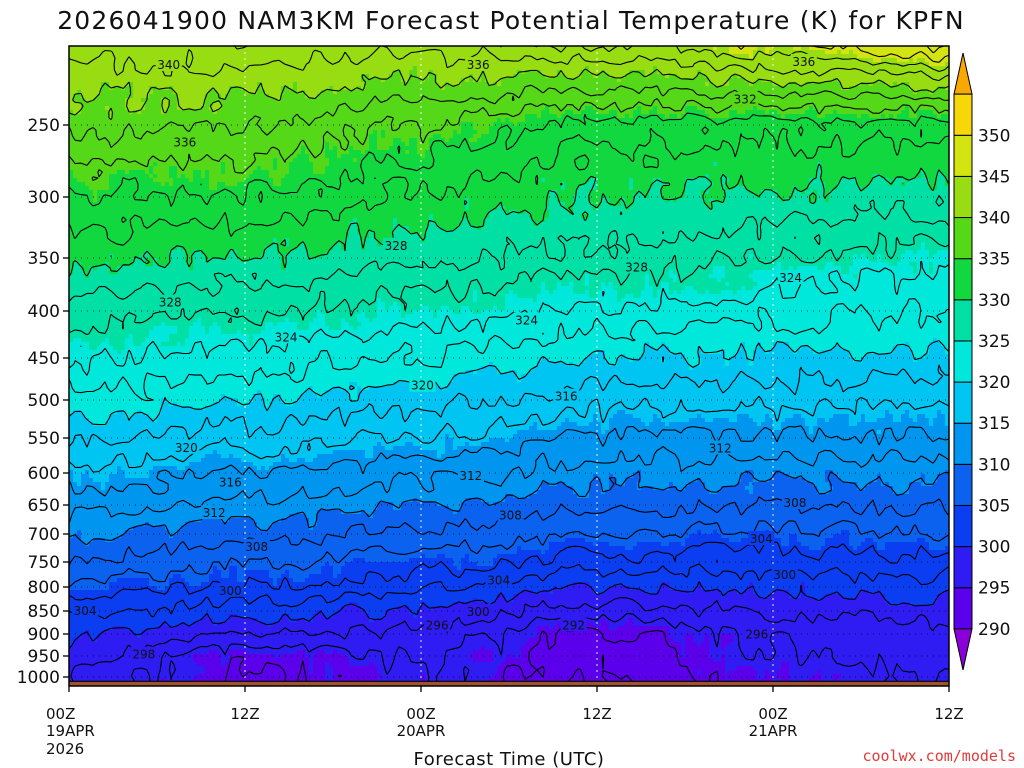 Image resolution: width=1024 pixels, height=768 pixels. I want to click on colorbar-label: 320, so click(994, 383).